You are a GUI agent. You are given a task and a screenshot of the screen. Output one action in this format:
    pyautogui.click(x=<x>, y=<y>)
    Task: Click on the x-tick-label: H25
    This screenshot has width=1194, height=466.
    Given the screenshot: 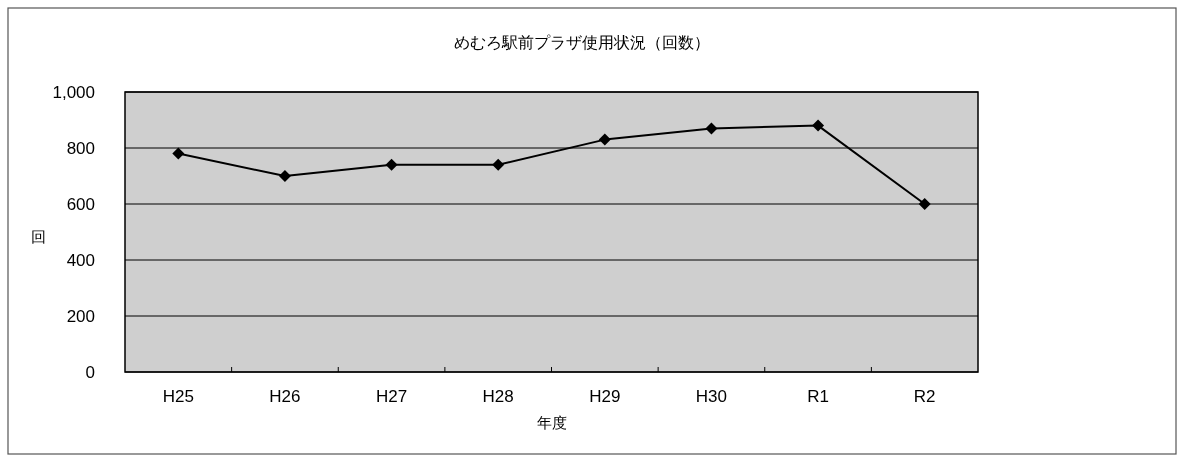 What is the action you would take?
    pyautogui.click(x=178, y=396)
    